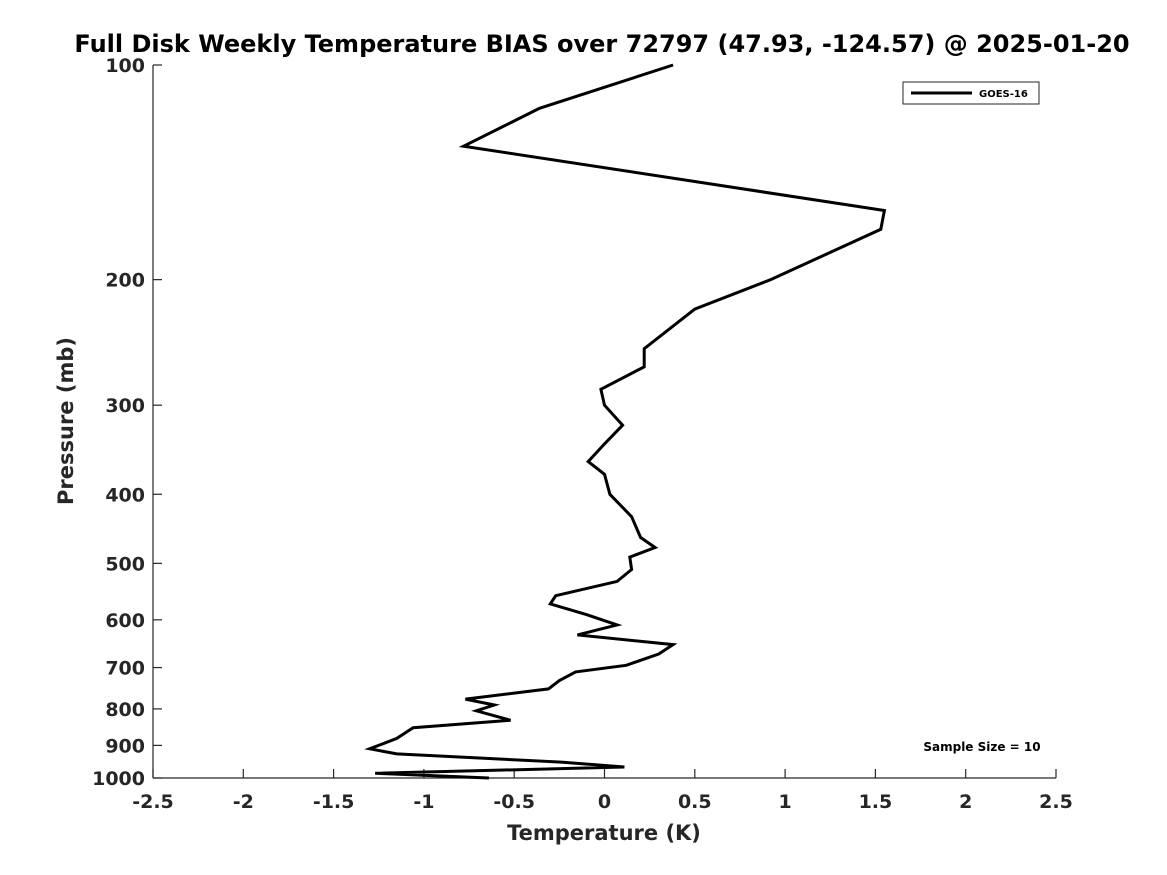  I want to click on x-ticks: -2.5 -2 -1.5 -1 -0.5 0 0.5 1 1.5 2 2.5, so click(602, 791).